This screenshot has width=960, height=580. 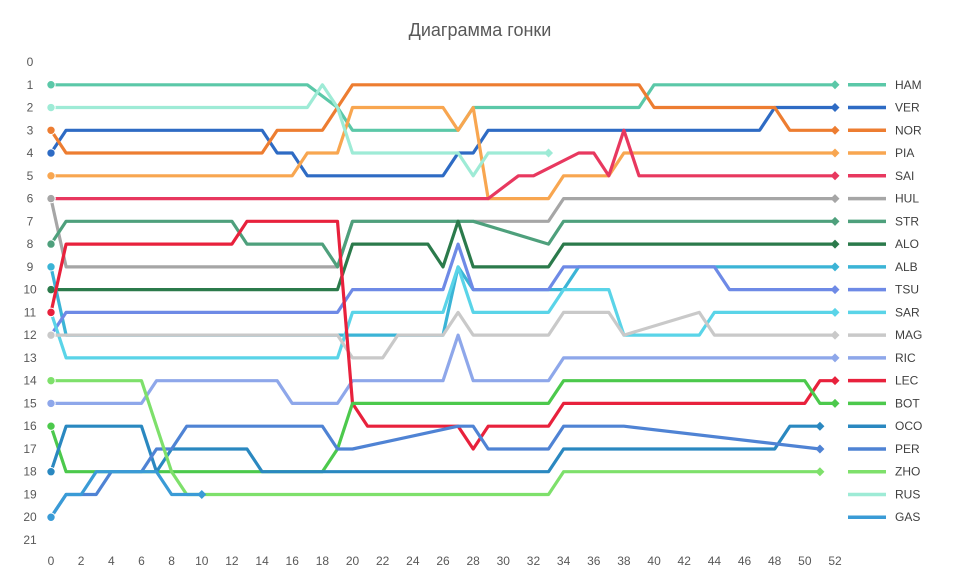 I want to click on series-line-pia, so click(x=443, y=153).